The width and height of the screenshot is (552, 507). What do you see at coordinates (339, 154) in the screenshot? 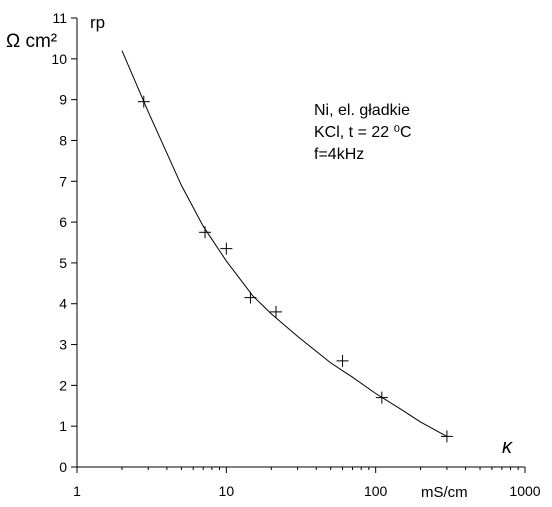
I see `annotation-line-3: f=4kHz` at bounding box center [339, 154].